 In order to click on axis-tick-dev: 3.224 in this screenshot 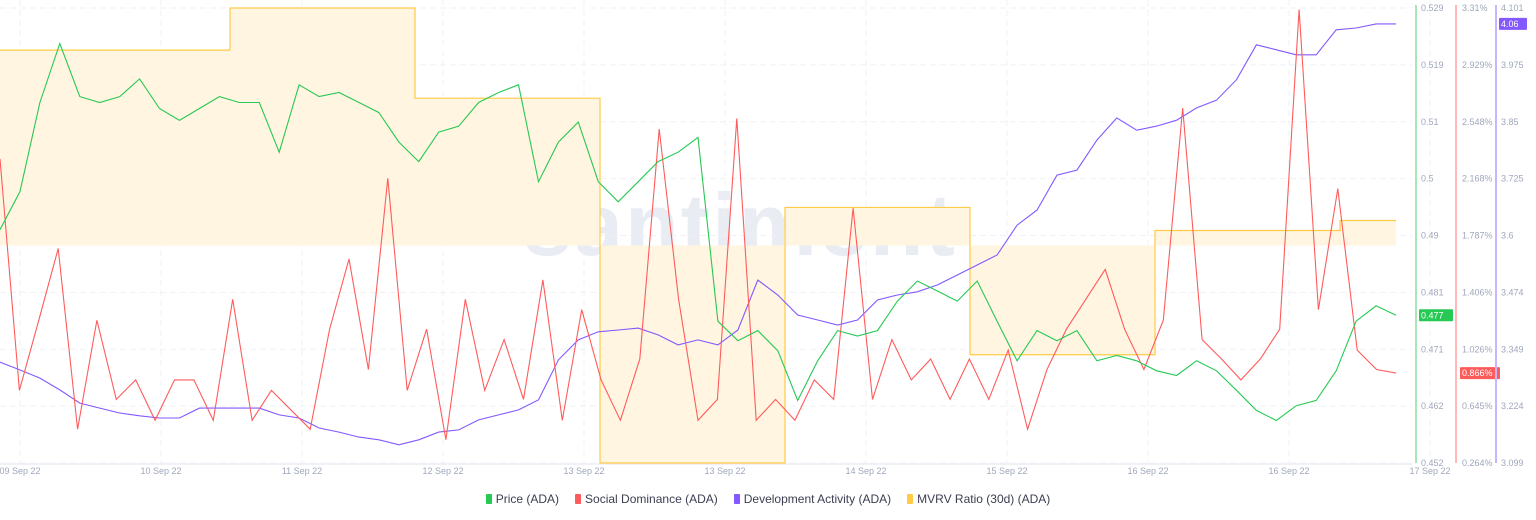, I will do `click(1512, 406)`.